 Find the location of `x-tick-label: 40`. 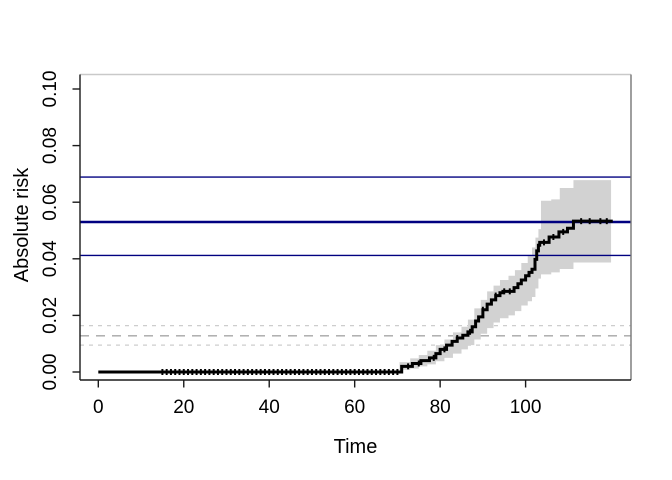

x-tick-label: 40 is located at coordinates (269, 407).